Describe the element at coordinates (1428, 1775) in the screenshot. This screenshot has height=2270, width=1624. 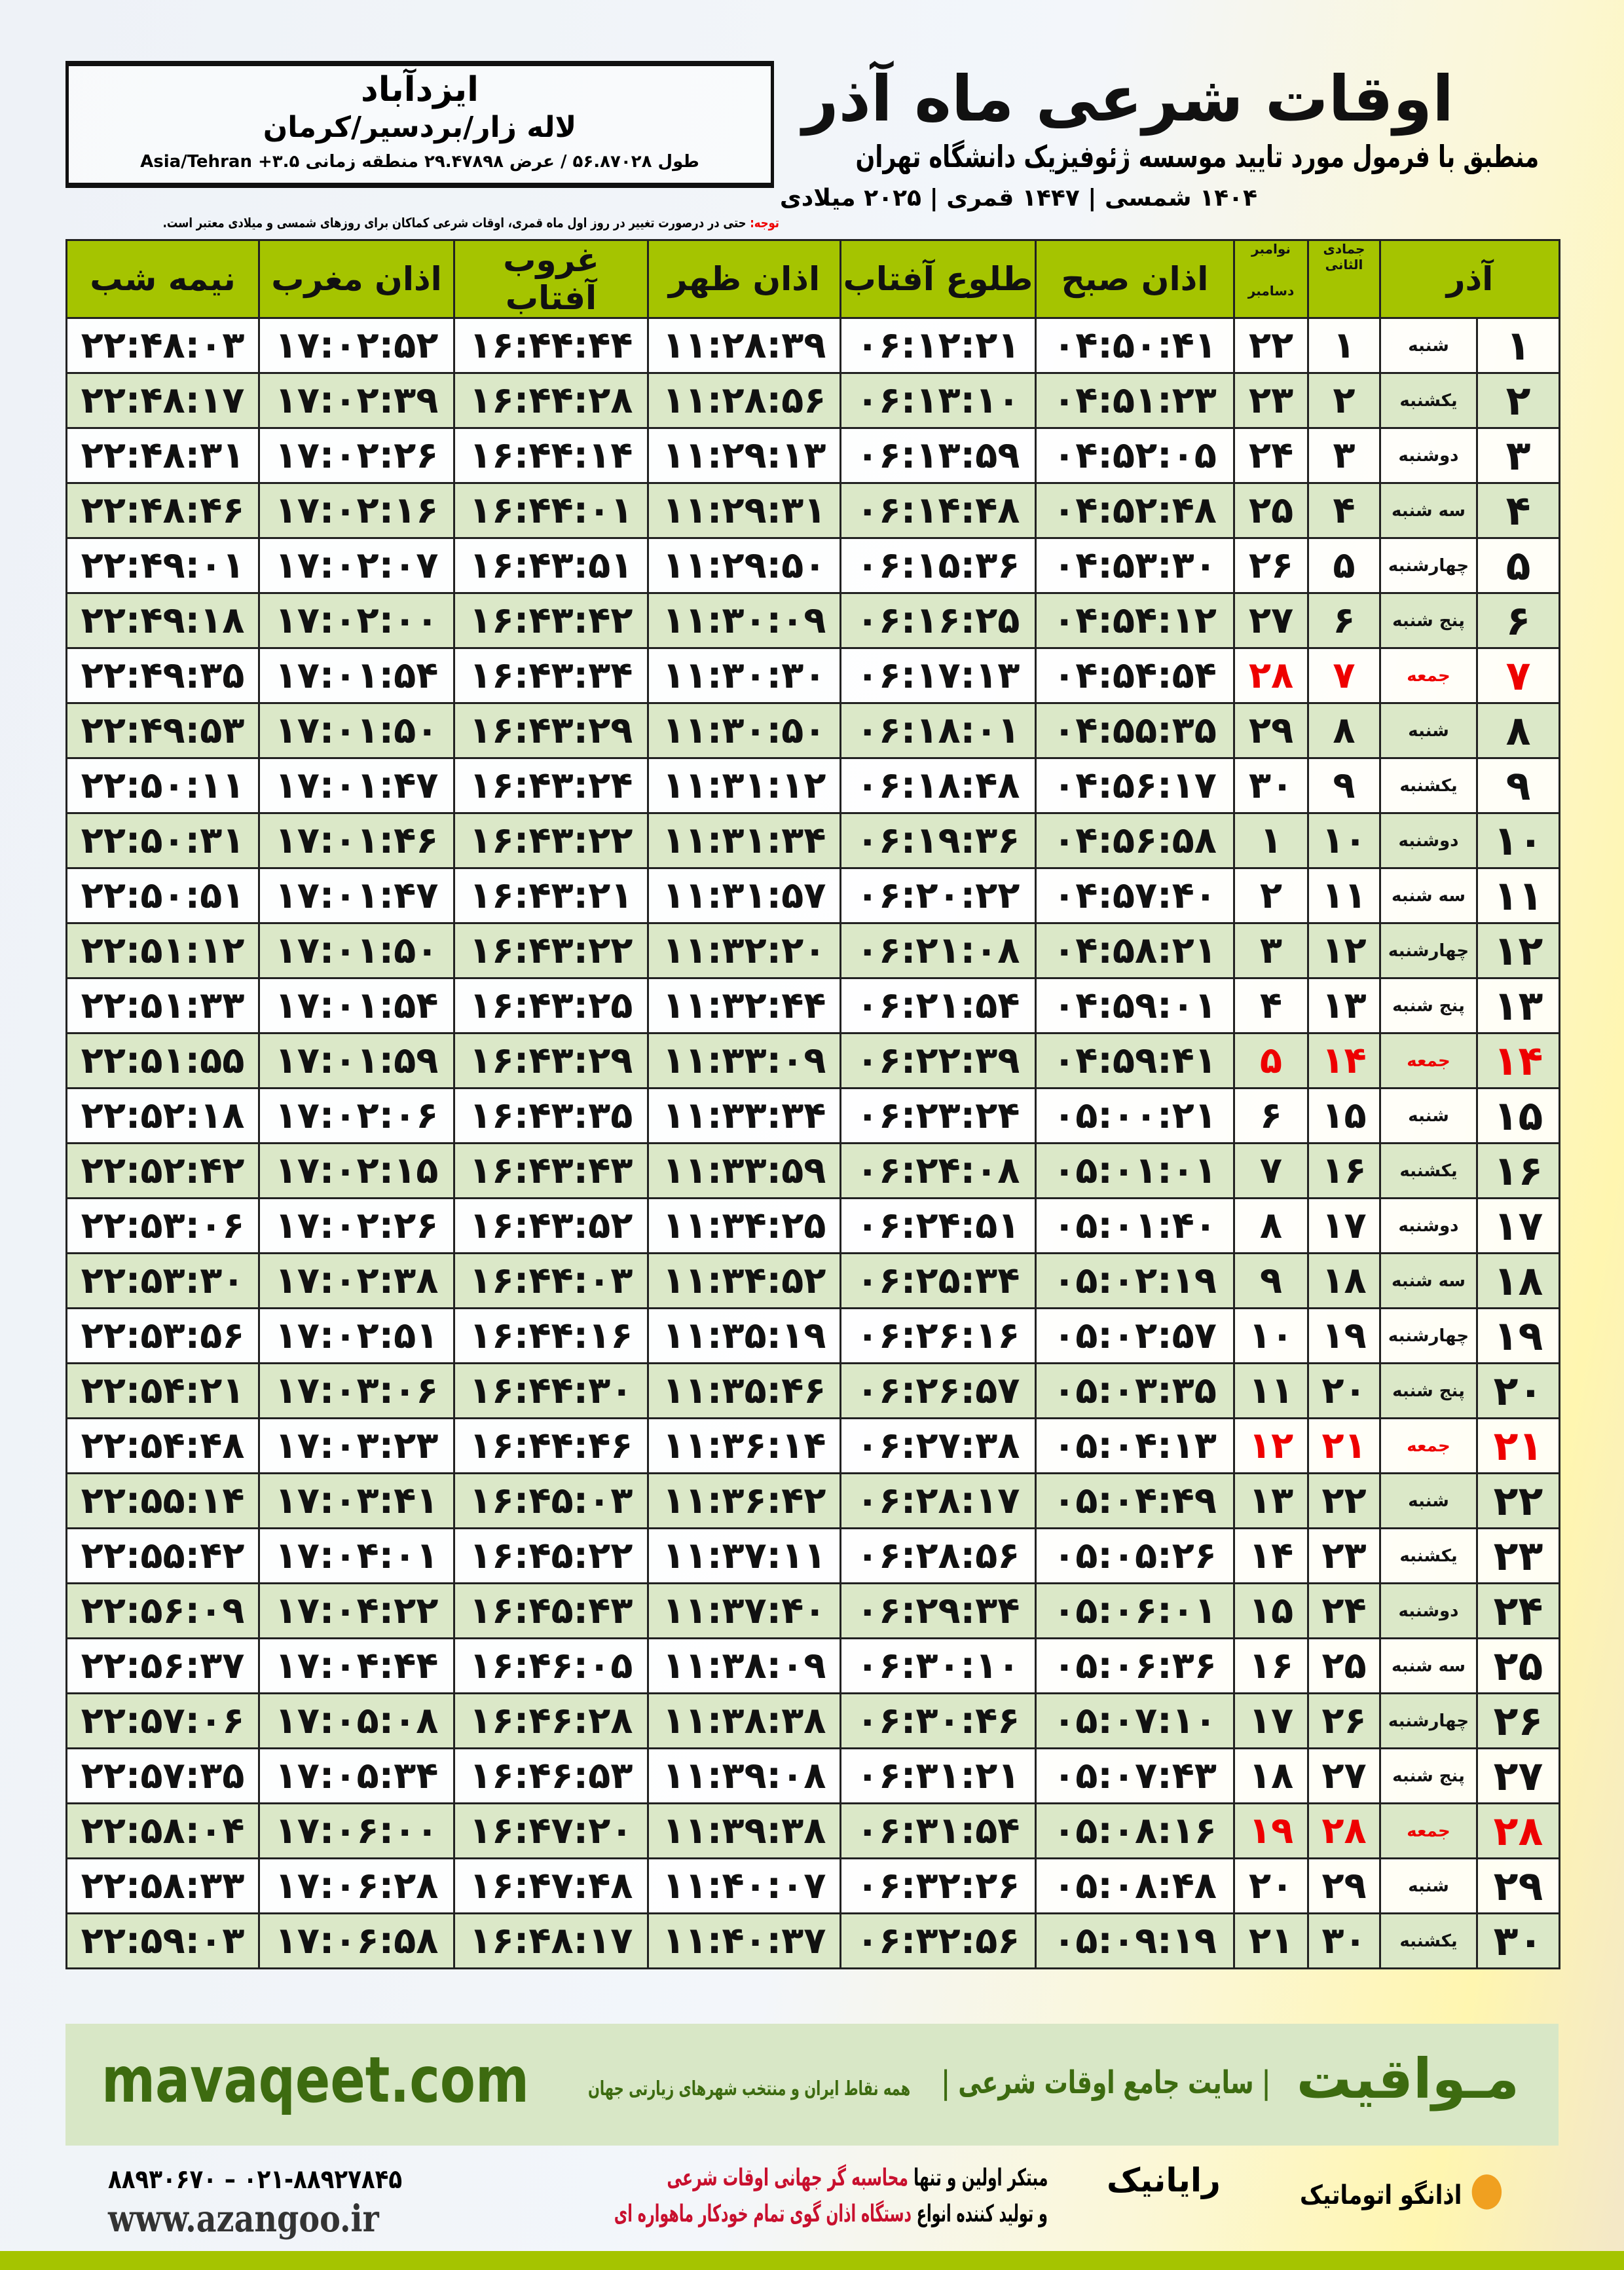
I see `cell-weekday: پنج شنبه` at that location.